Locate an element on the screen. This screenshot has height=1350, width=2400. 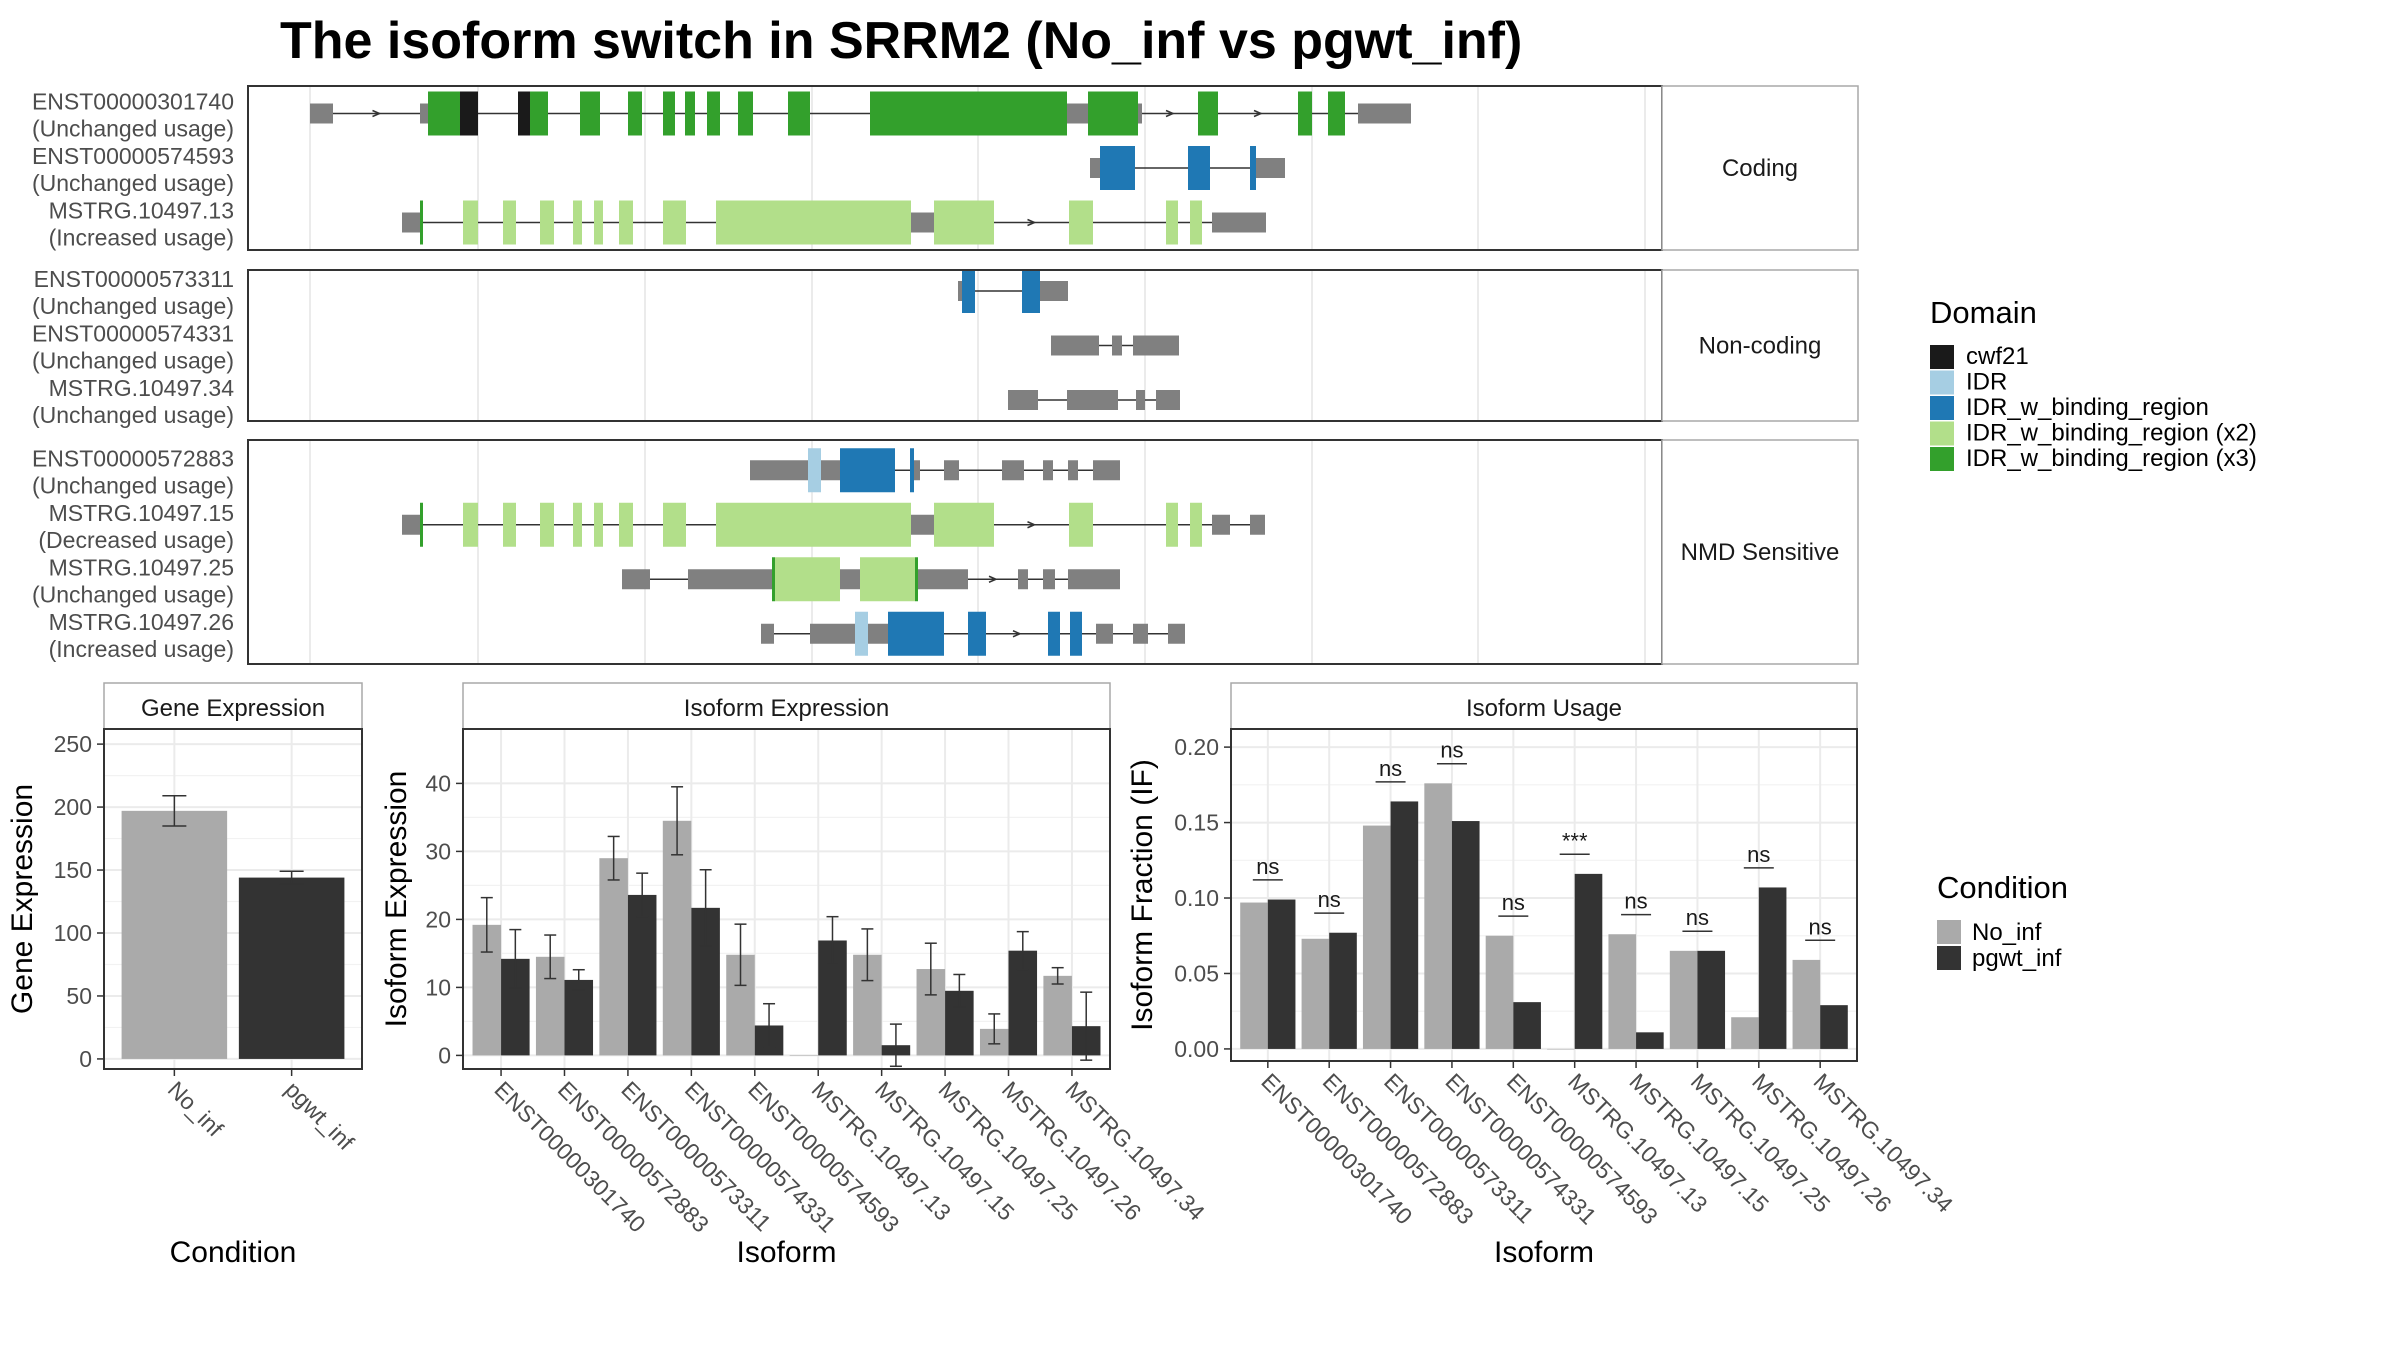
domain-legend-title: Domain is located at coordinates (1983, 312).